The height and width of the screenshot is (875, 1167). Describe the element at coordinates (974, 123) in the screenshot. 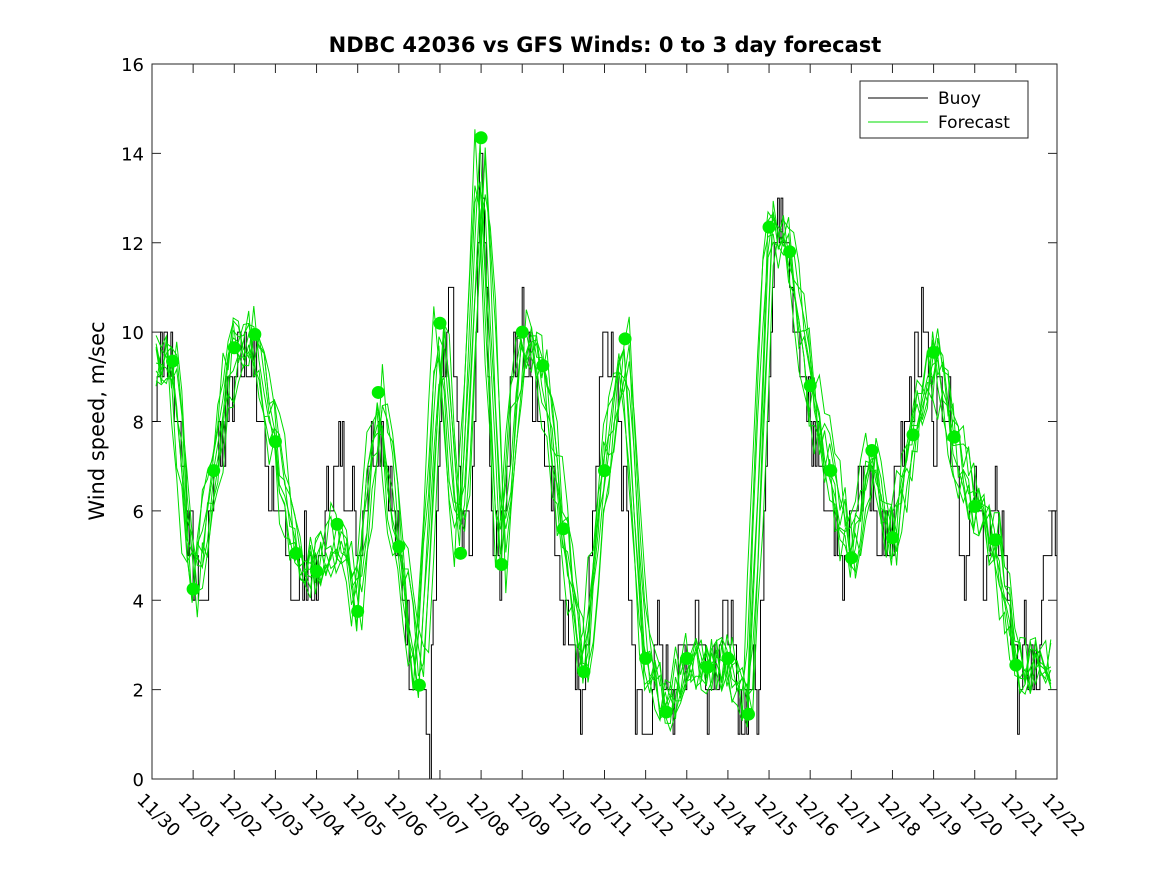

I see `legend-forecast-label: Forecast` at that location.